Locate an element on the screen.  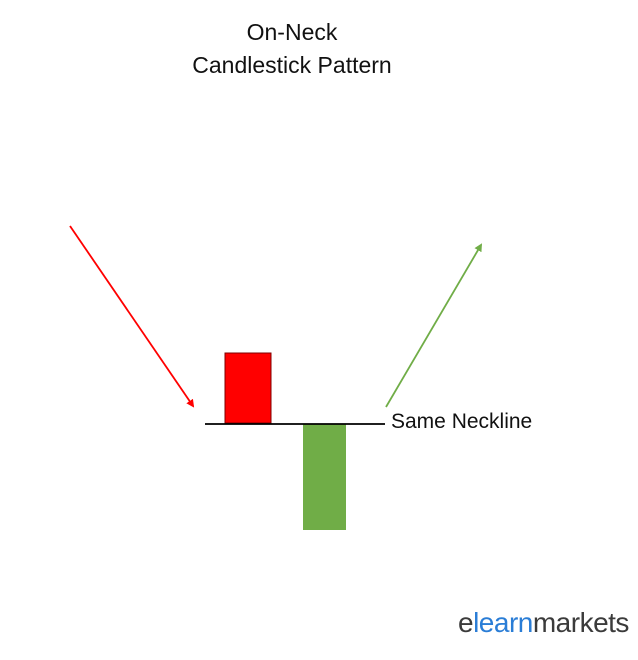
diagram-title: On-Neck Candlestick Pattern is located at coordinates (292, 49).